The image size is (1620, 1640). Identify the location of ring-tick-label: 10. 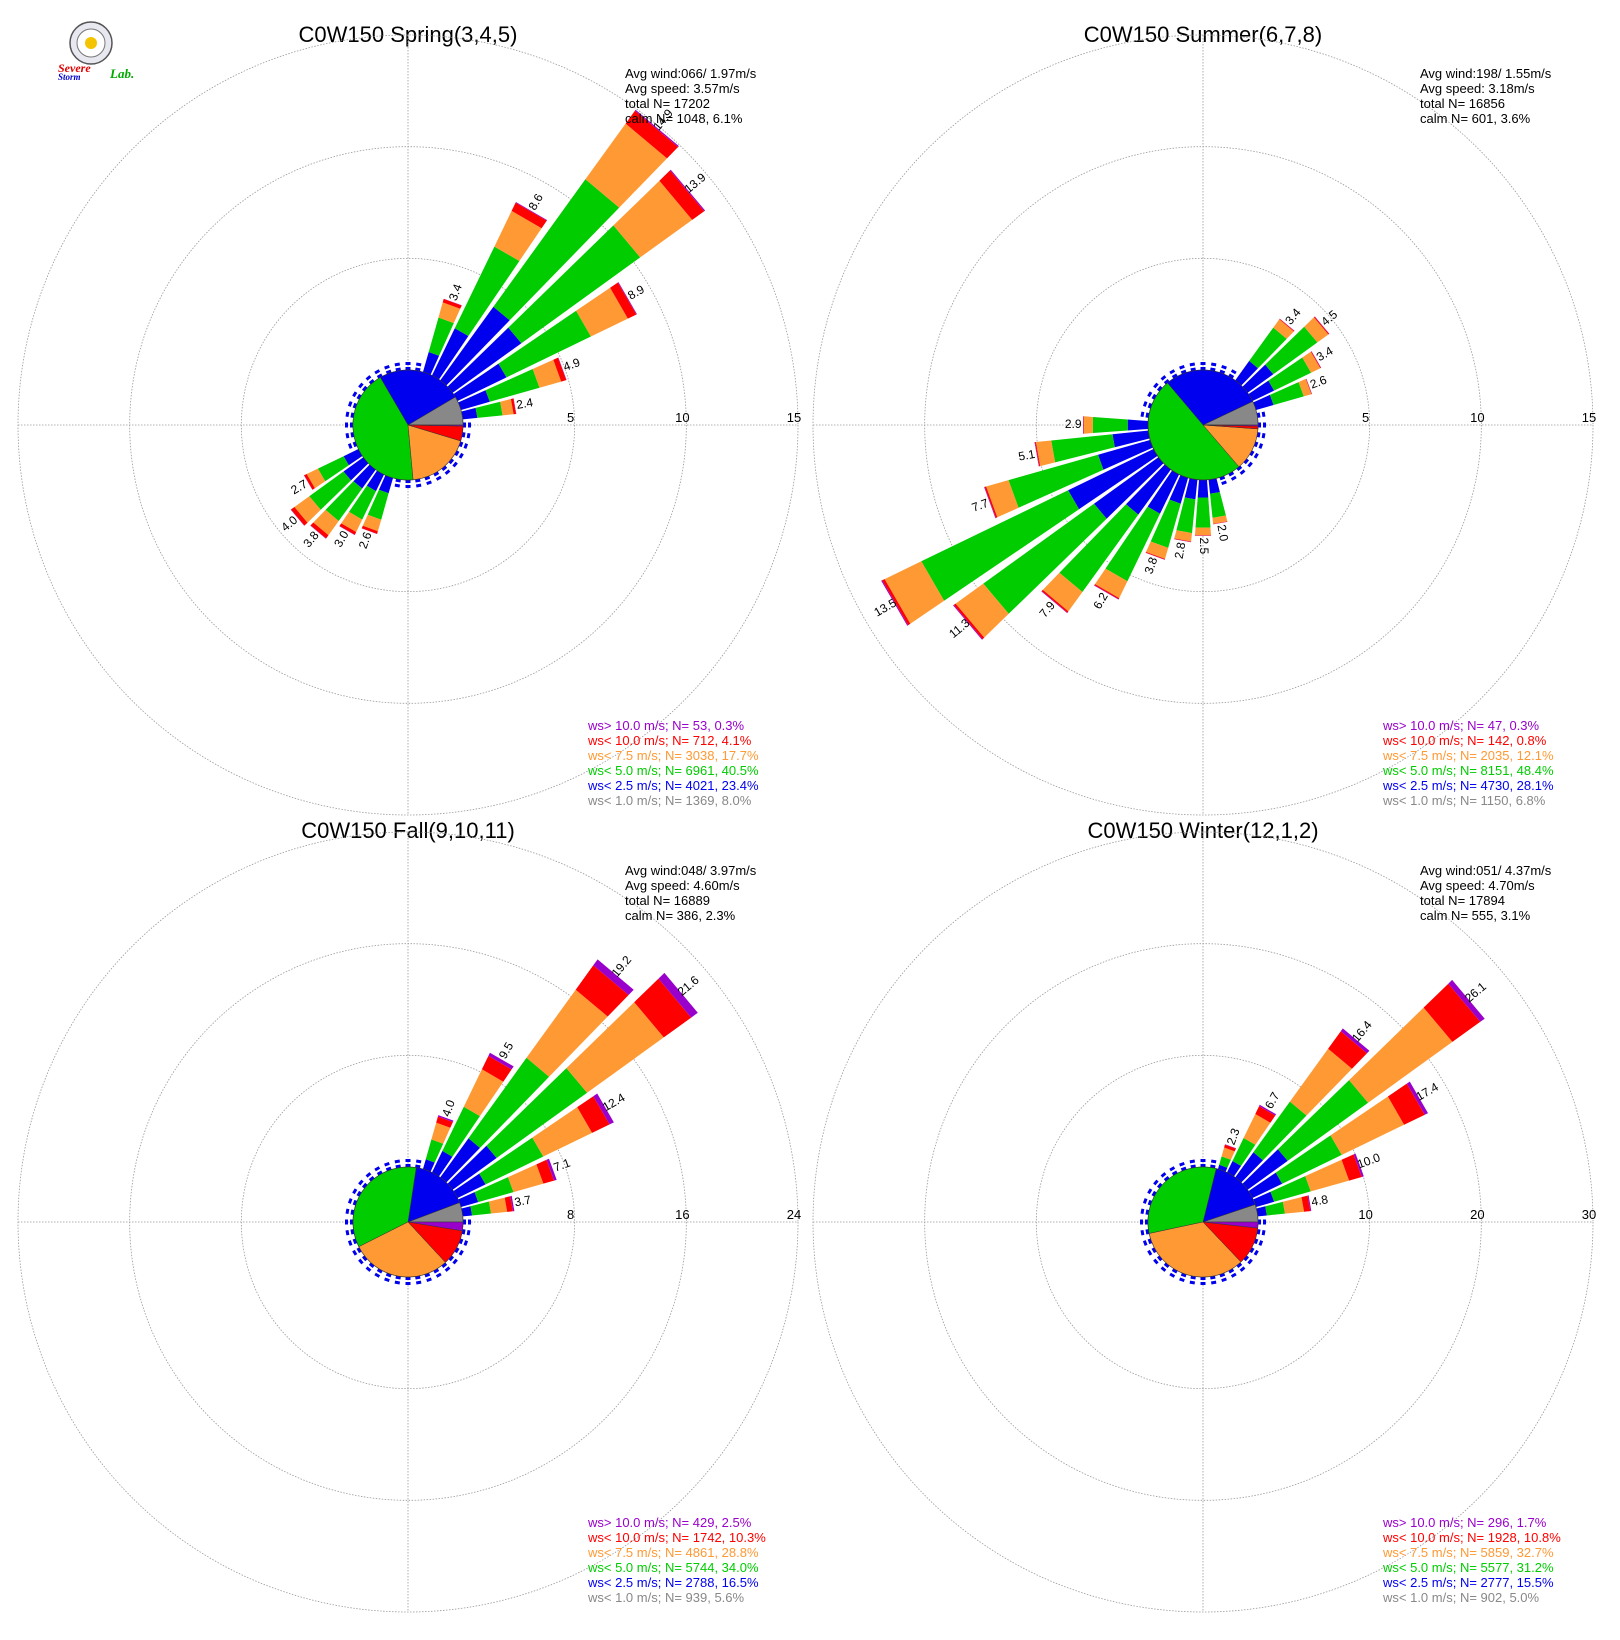
(682, 417).